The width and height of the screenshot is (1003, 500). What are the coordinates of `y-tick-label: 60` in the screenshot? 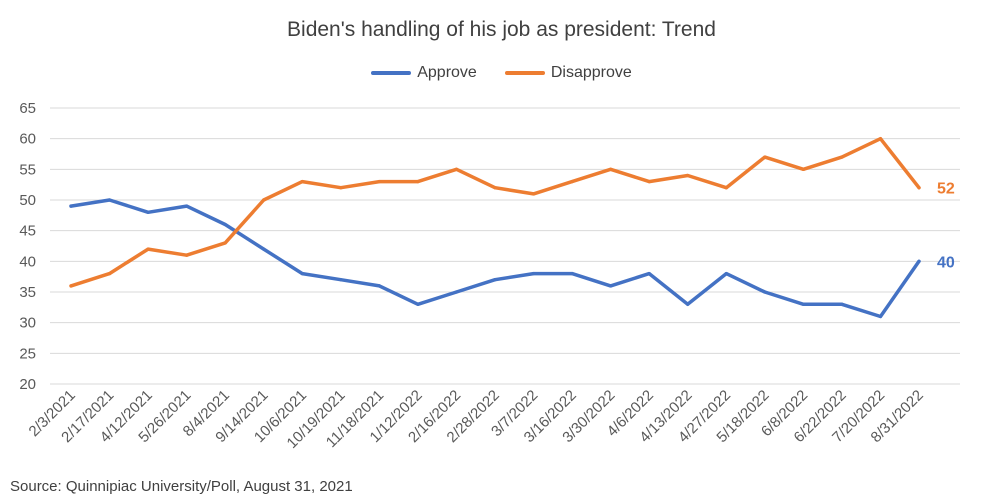 It's located at (27, 139).